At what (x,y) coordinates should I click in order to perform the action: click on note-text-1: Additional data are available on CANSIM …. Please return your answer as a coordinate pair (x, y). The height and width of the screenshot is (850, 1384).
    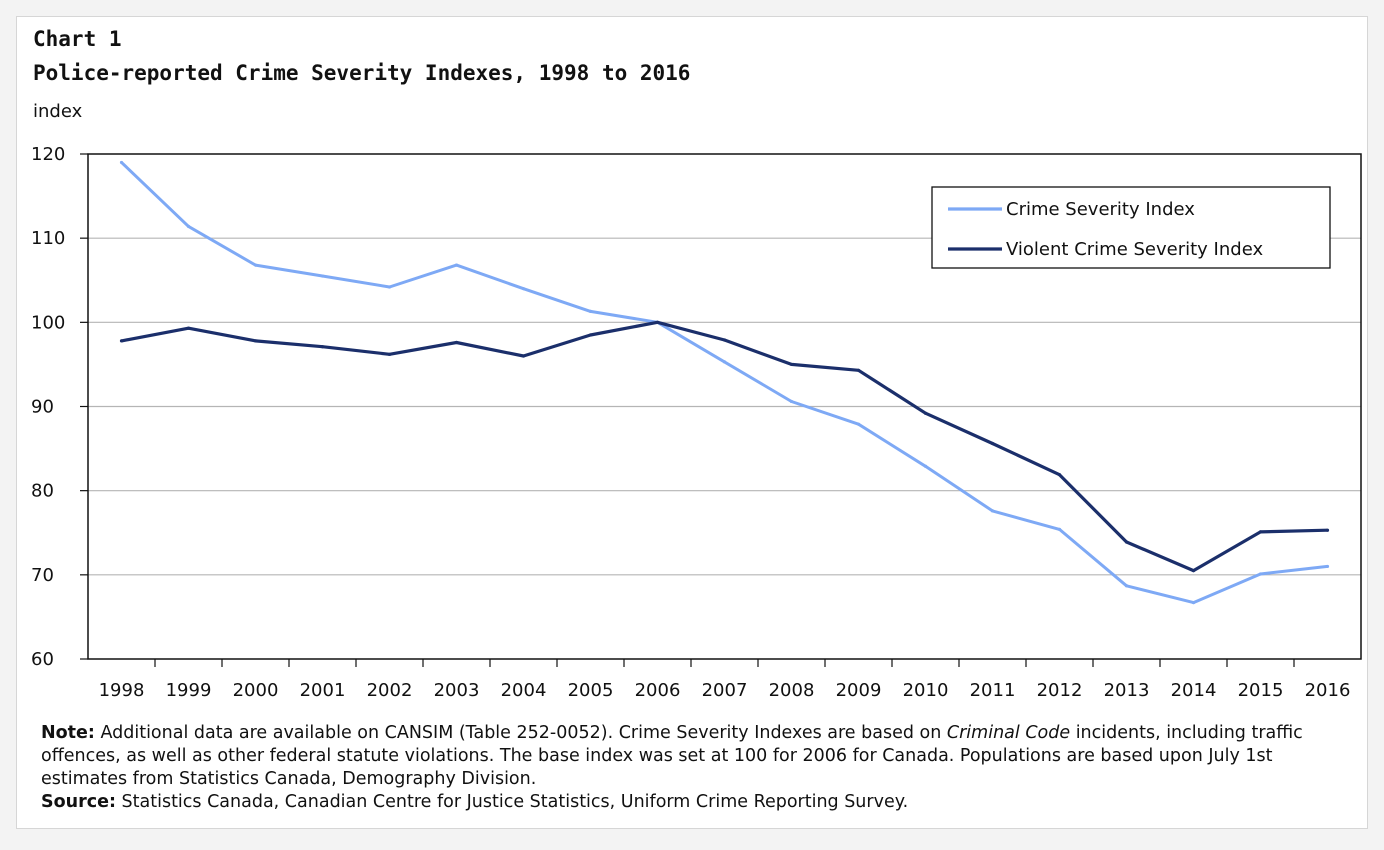
    Looking at the image, I should click on (520, 733).